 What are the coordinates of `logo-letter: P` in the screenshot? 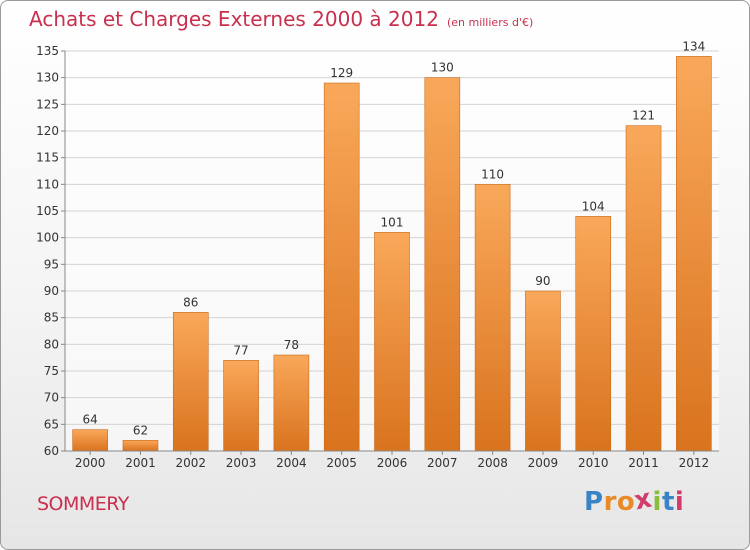 It's located at (594, 502).